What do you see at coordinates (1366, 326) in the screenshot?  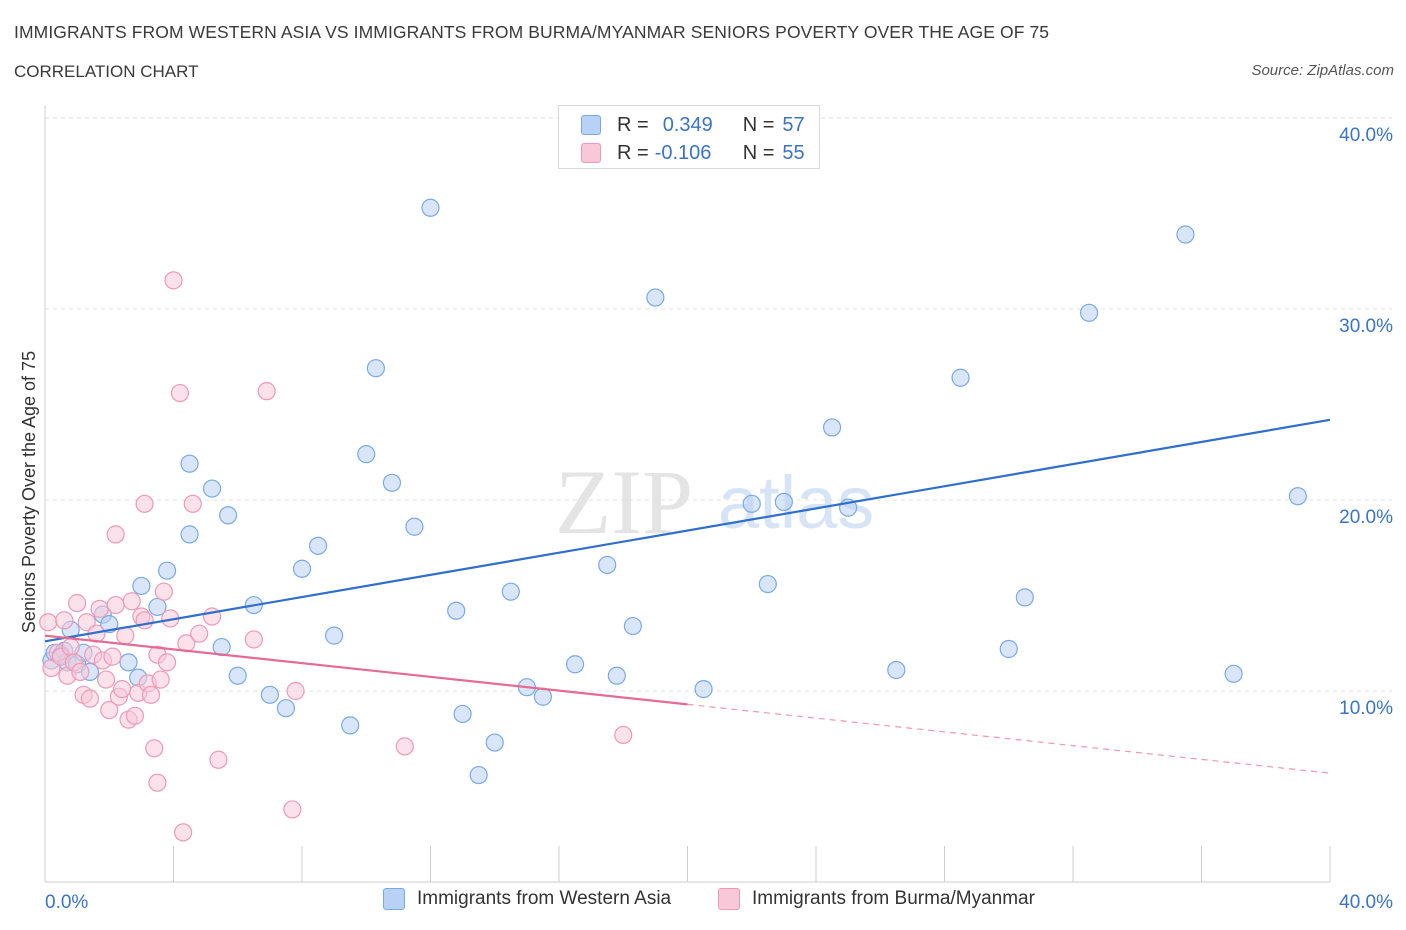 I see `y-tick-label: 30.0%` at bounding box center [1366, 326].